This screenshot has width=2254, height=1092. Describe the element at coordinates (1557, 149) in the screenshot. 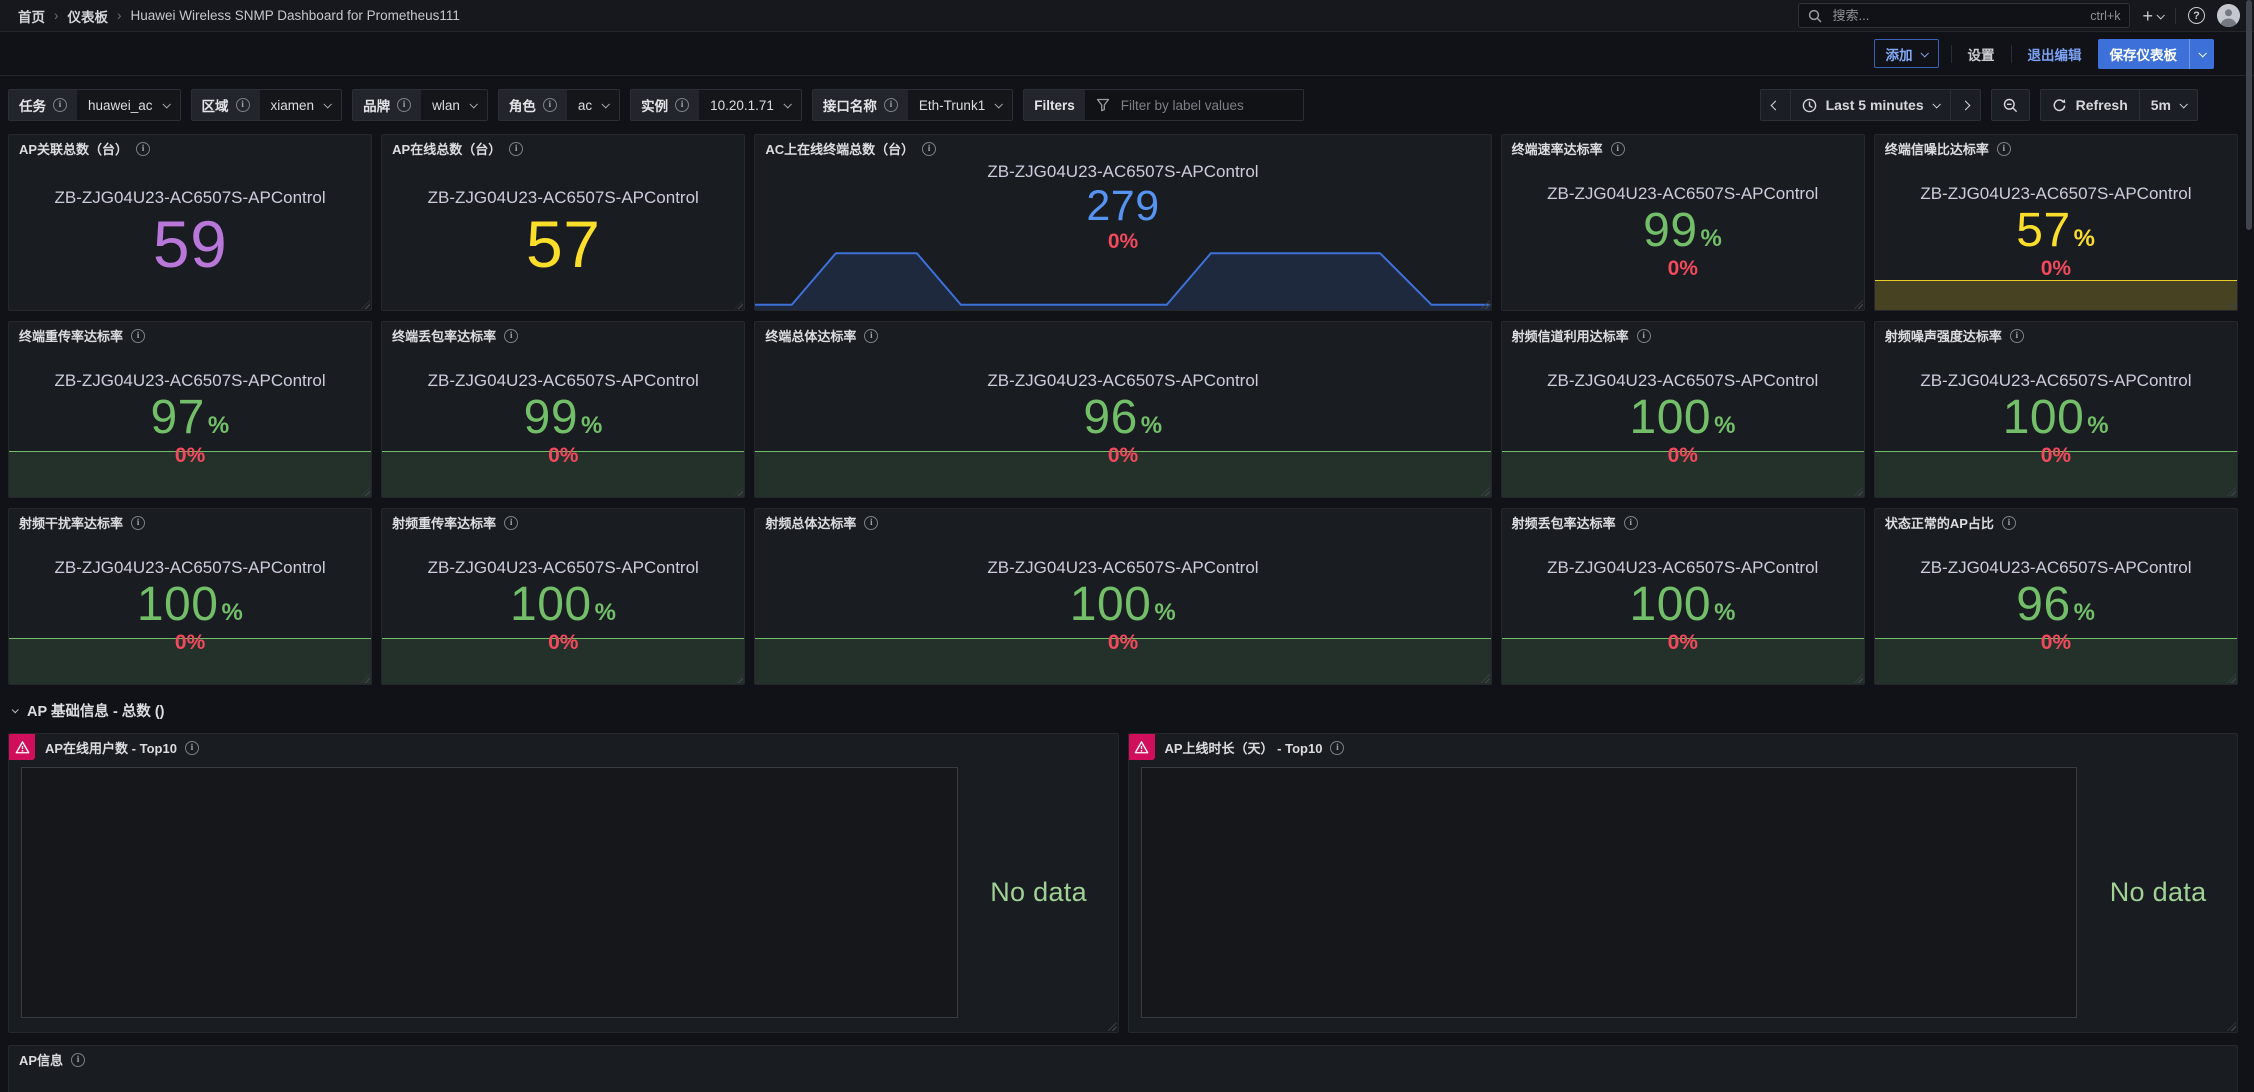

I see `panel-title: 终端速率达标率` at that location.